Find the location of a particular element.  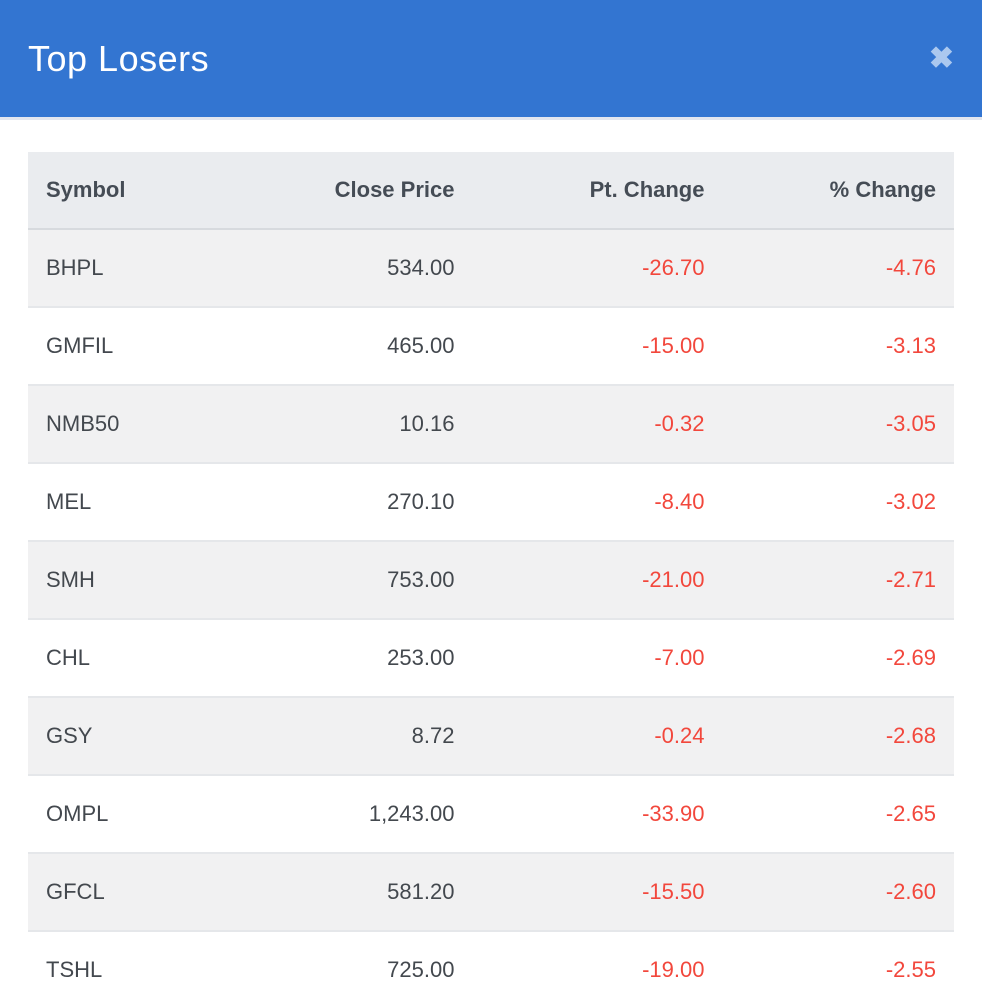

close-price-cell: 465.00 is located at coordinates (352, 345).